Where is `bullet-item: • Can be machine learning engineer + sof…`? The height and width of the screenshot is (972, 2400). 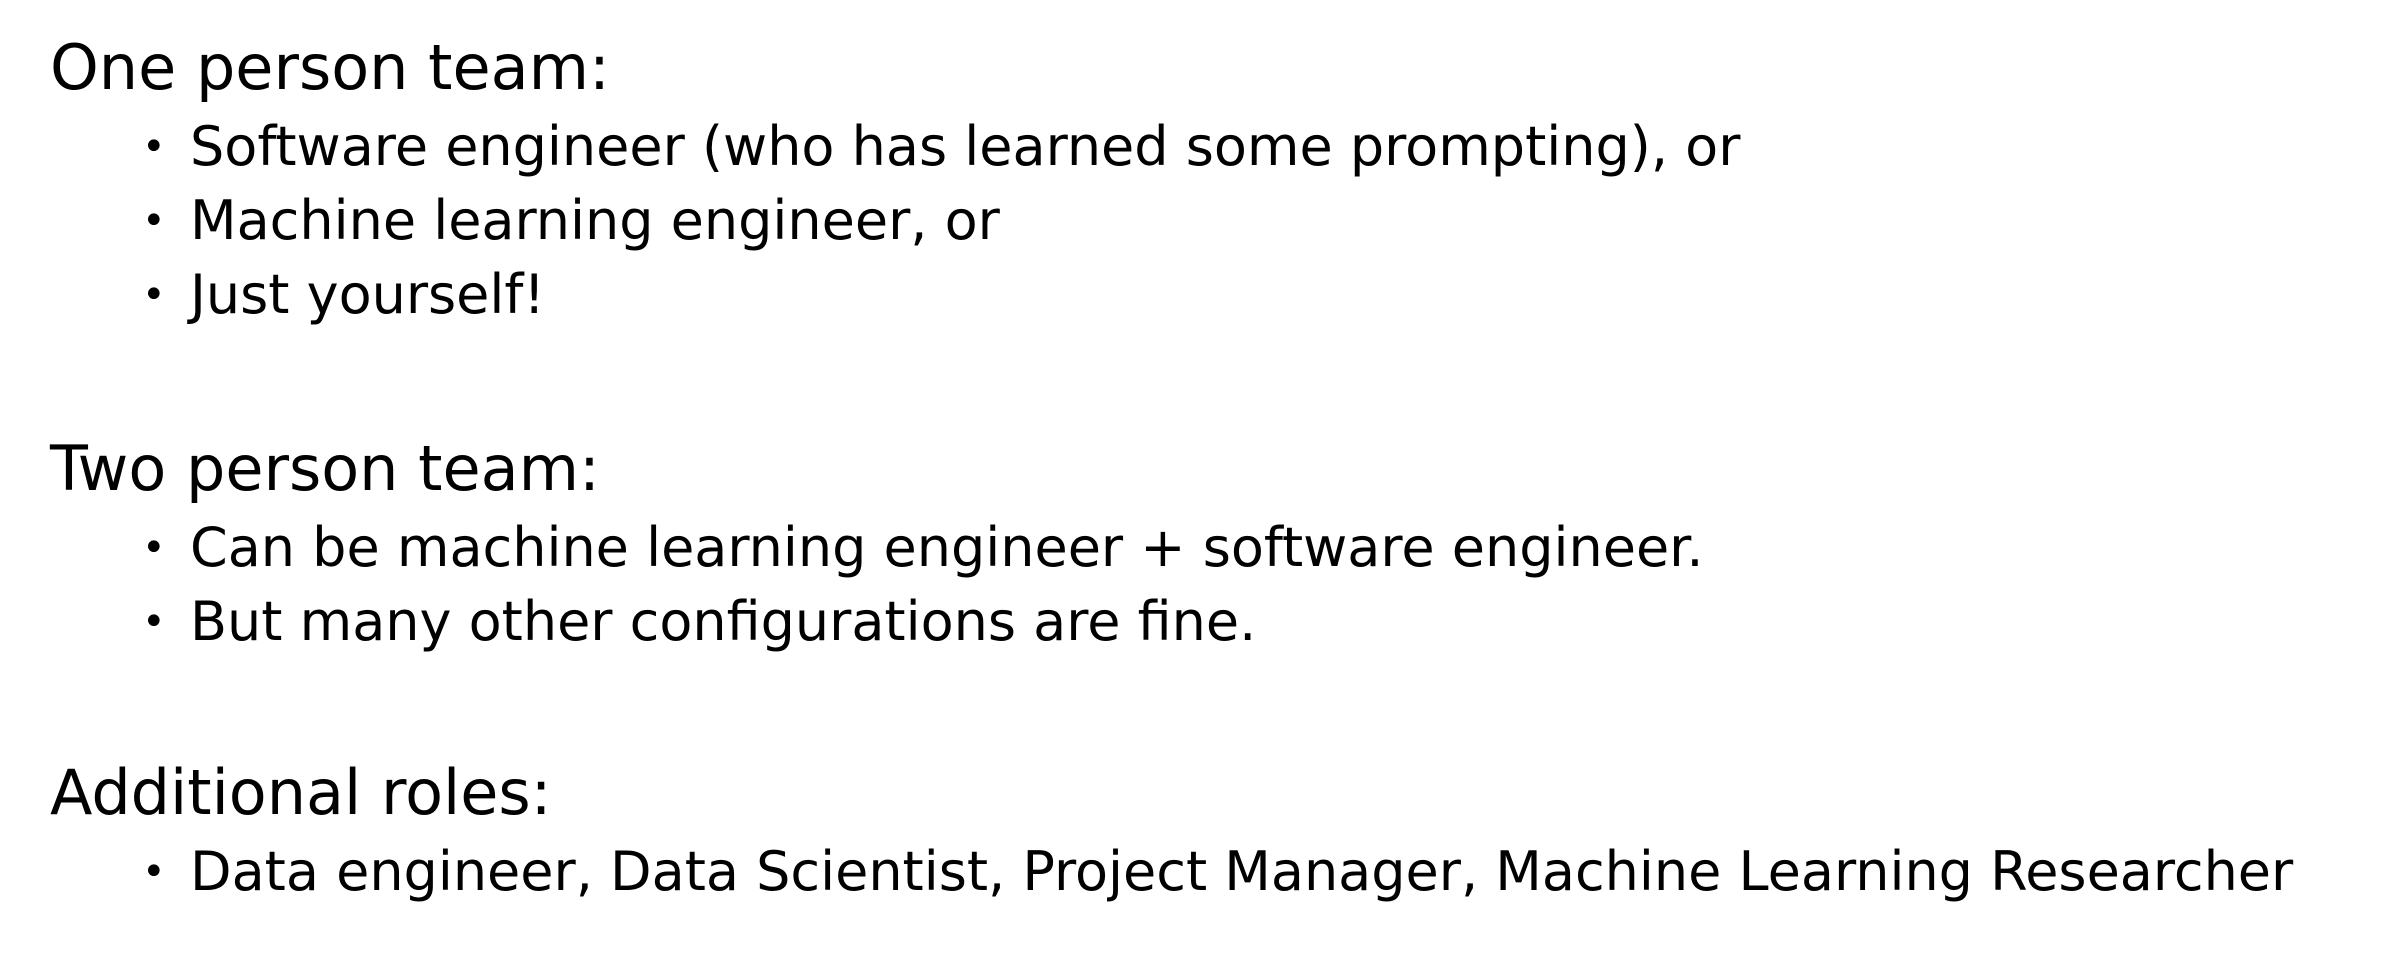 bullet-item: • Can be machine learning engineer + sof… is located at coordinates (877, 548).